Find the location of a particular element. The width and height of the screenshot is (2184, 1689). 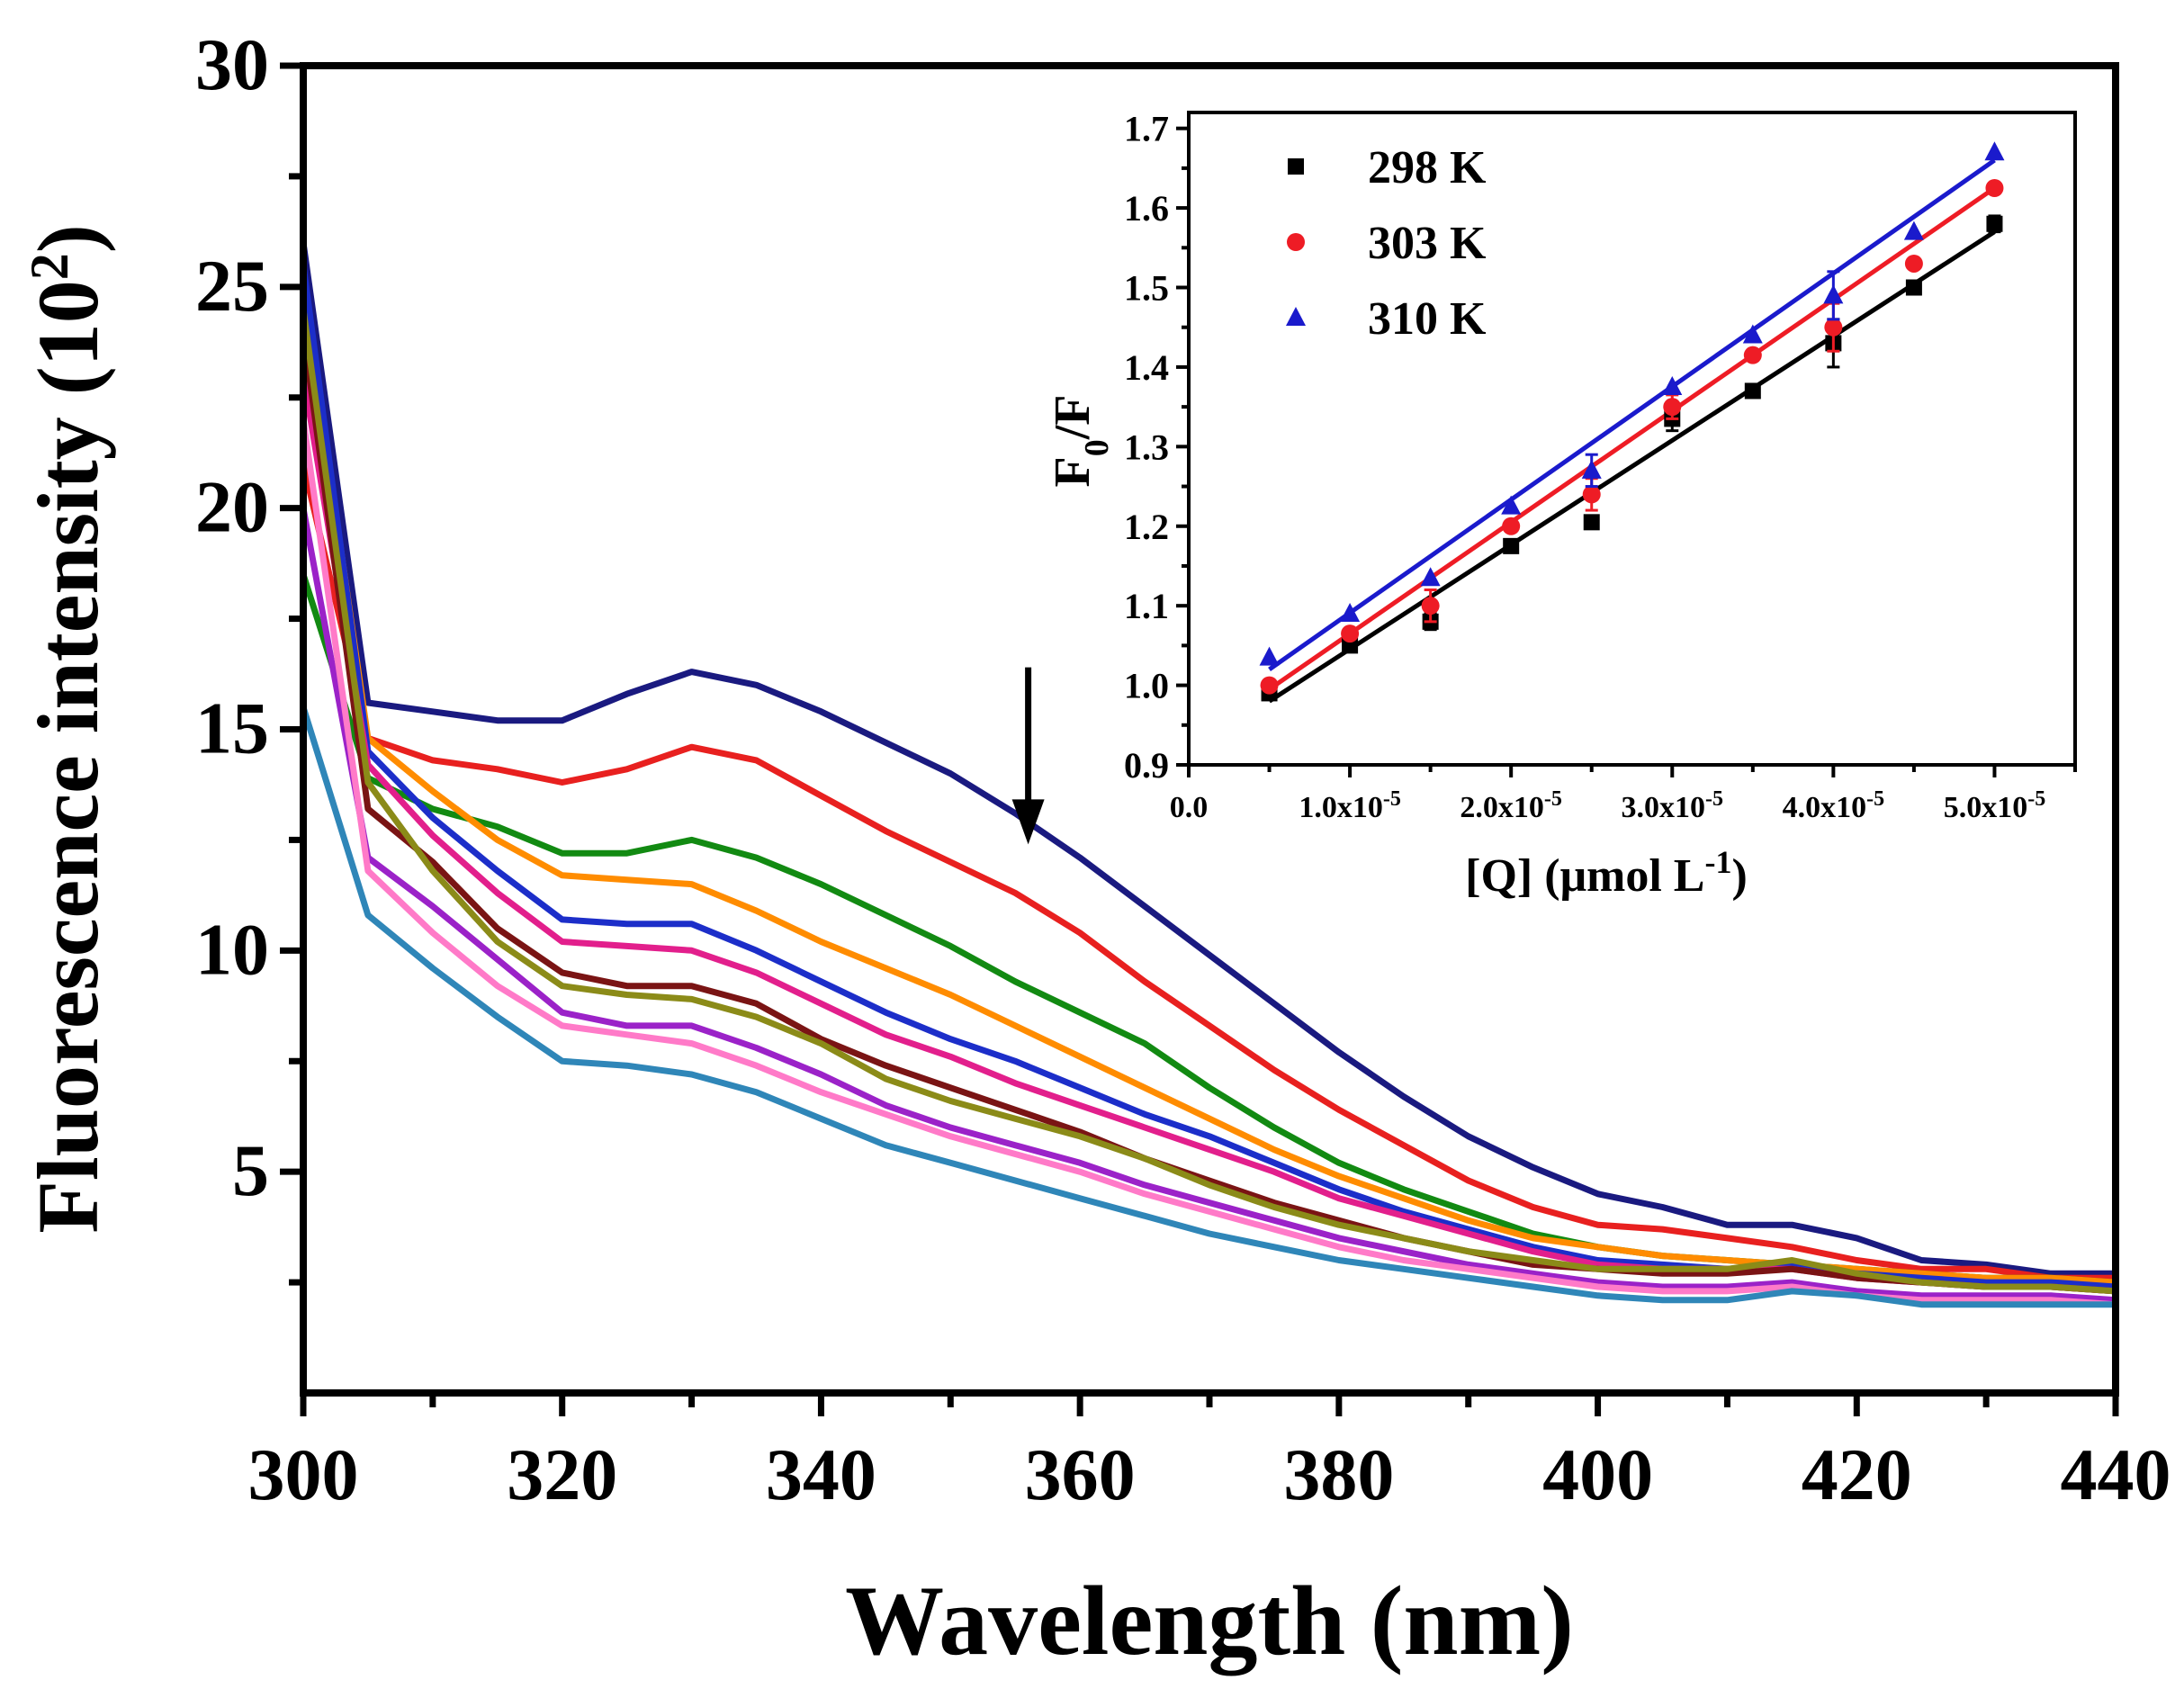

main-y-axis-title-text: Fluorescence intensity (10 is located at coordinates (68, 756).